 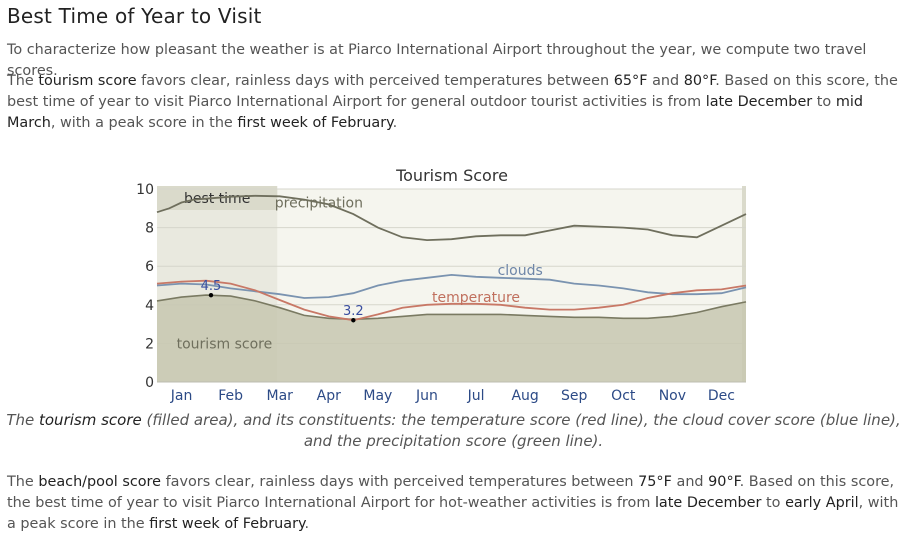 I want to click on precipitation-label: precipitation, so click(x=319, y=204).